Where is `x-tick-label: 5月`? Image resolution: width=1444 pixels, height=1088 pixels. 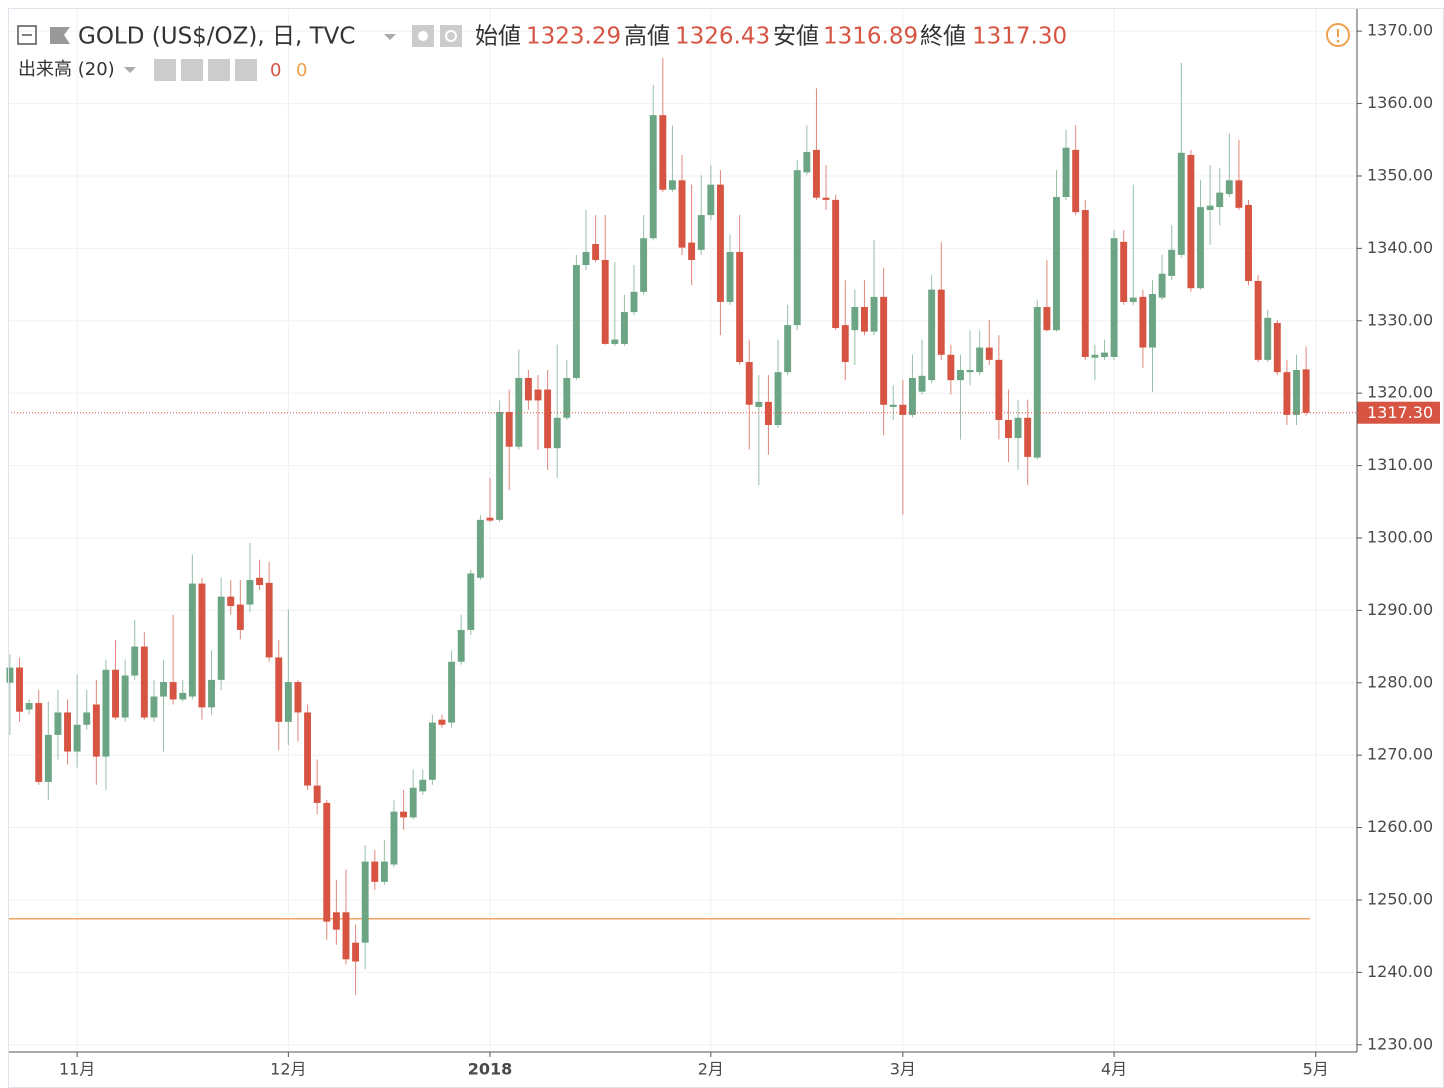 x-tick-label: 5月 is located at coordinates (1316, 1069).